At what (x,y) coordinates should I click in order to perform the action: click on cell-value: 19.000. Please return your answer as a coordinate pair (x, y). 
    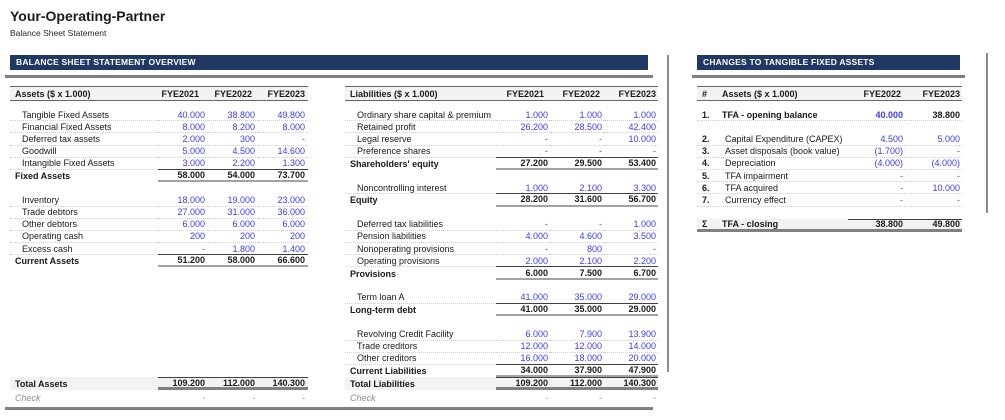
    Looking at the image, I should click on (233, 200).